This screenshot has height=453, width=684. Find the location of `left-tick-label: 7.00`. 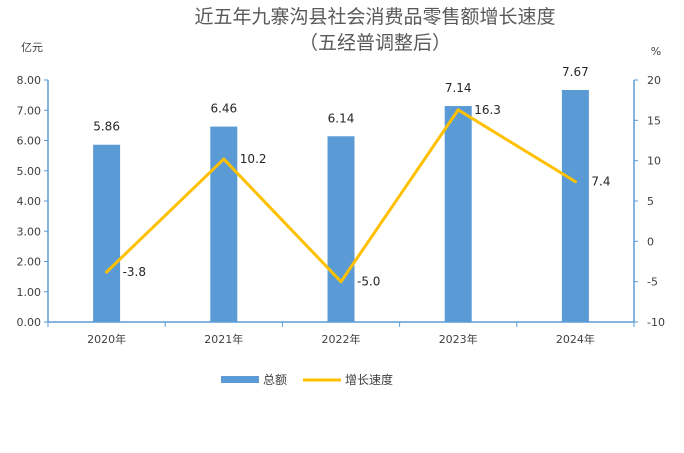

left-tick-label: 7.00 is located at coordinates (29, 110).